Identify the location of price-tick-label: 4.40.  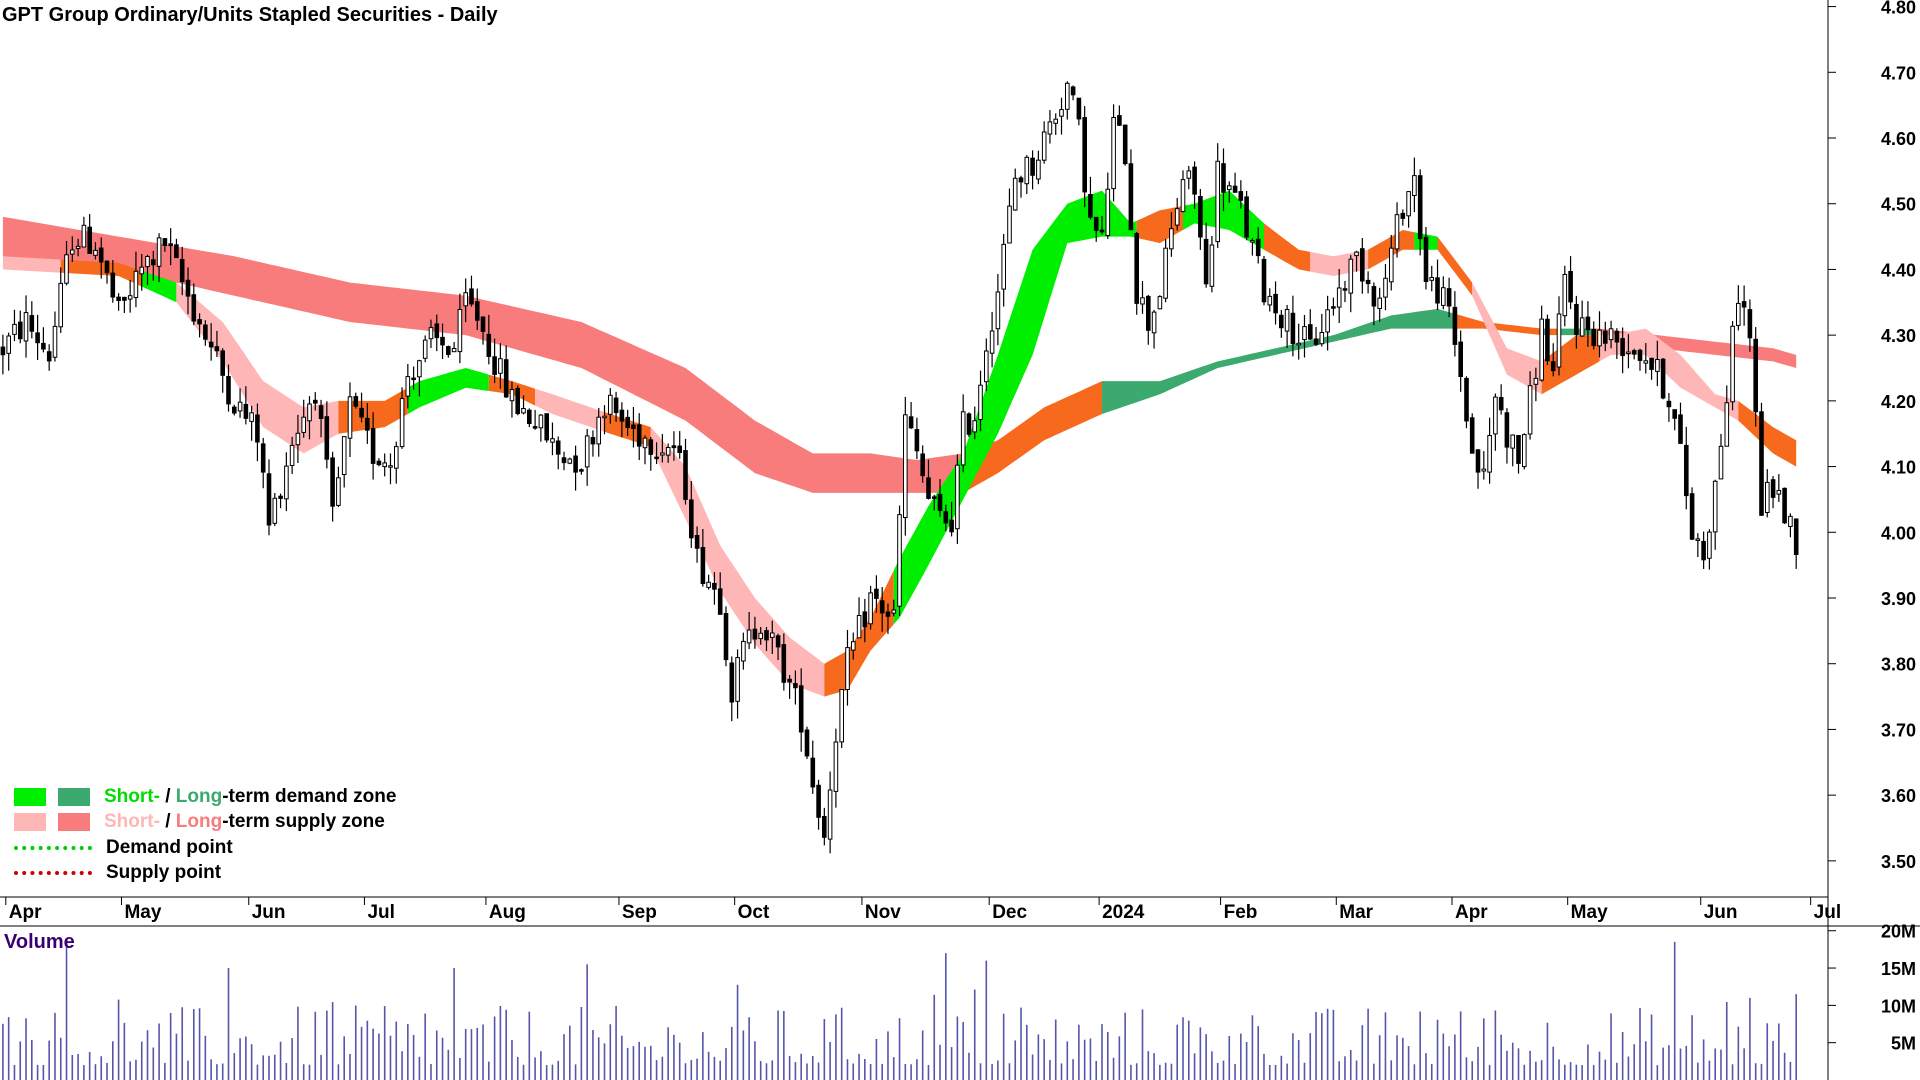
(1898, 270).